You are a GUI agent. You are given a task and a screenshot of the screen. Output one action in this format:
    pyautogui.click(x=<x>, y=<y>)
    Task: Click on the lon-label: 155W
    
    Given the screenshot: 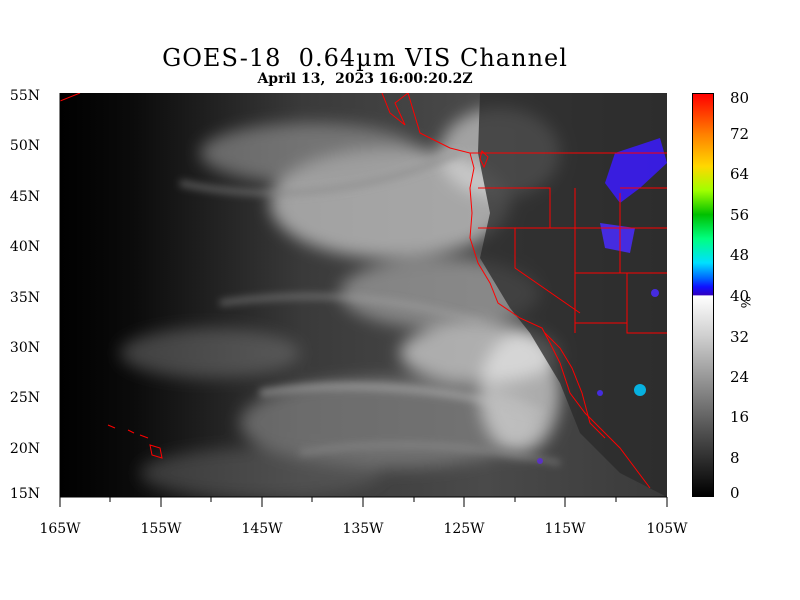 What is the action you would take?
    pyautogui.click(x=161, y=529)
    